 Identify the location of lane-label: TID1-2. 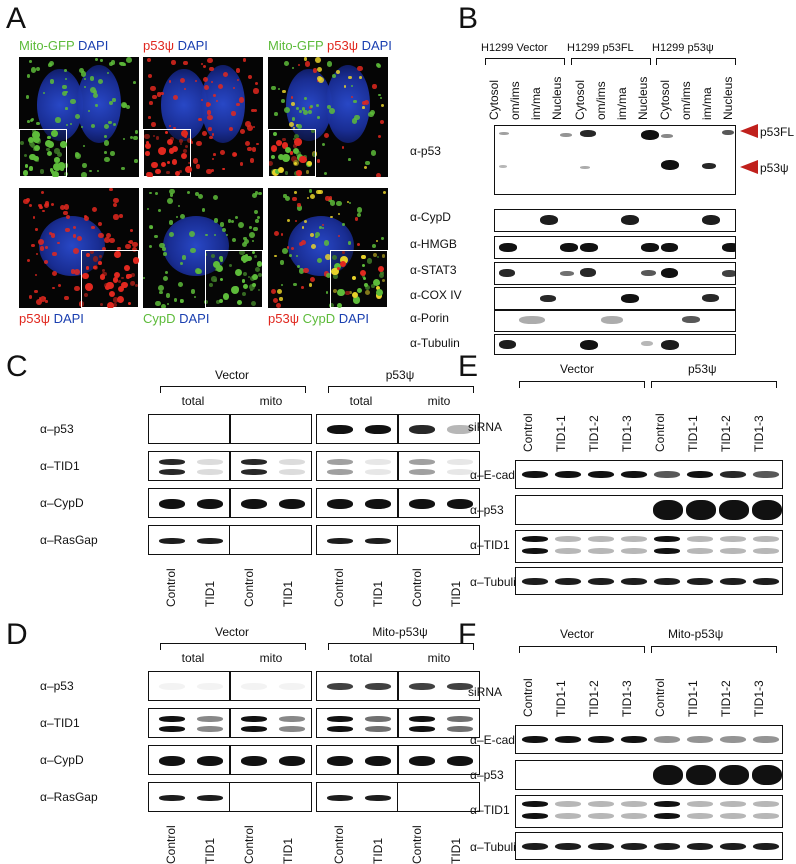
(726, 698).